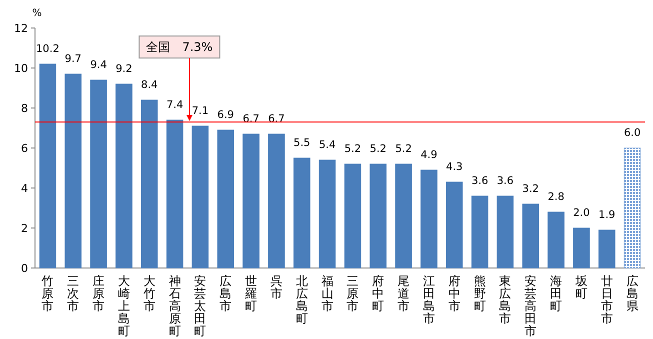  What do you see at coordinates (174, 306) in the screenshot?
I see `x-tick-label: 神石高原町` at bounding box center [174, 306].